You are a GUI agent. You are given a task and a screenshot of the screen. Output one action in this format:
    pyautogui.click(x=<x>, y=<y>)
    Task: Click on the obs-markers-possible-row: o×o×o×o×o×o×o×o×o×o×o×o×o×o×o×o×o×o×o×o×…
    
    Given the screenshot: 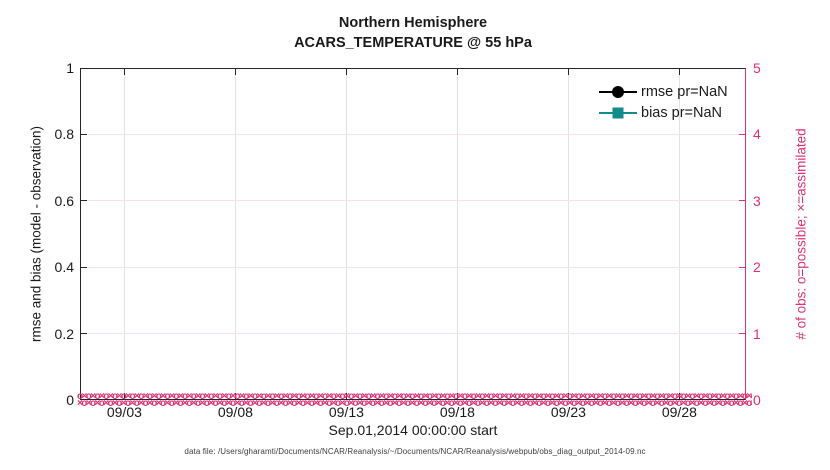 What is the action you would take?
    pyautogui.click(x=414, y=396)
    